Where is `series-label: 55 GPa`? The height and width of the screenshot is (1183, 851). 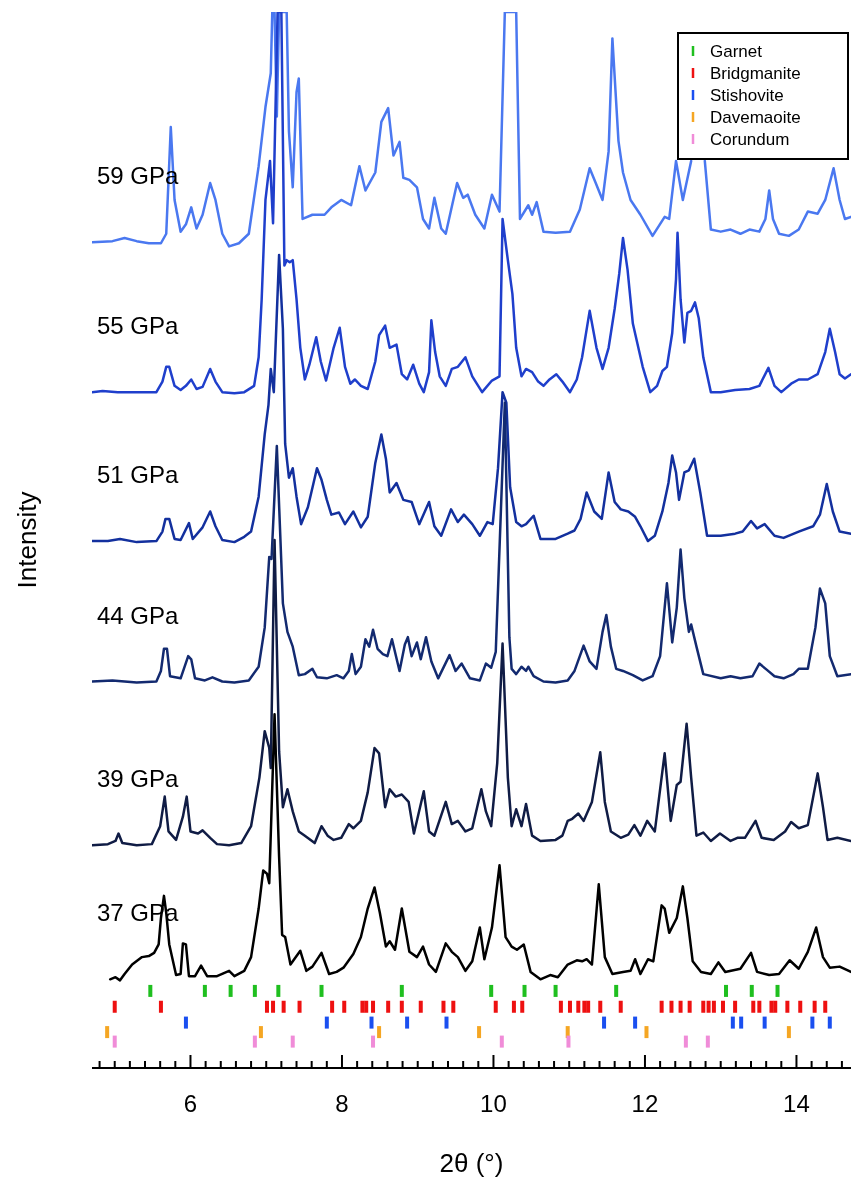 series-label: 55 GPa is located at coordinates (138, 326).